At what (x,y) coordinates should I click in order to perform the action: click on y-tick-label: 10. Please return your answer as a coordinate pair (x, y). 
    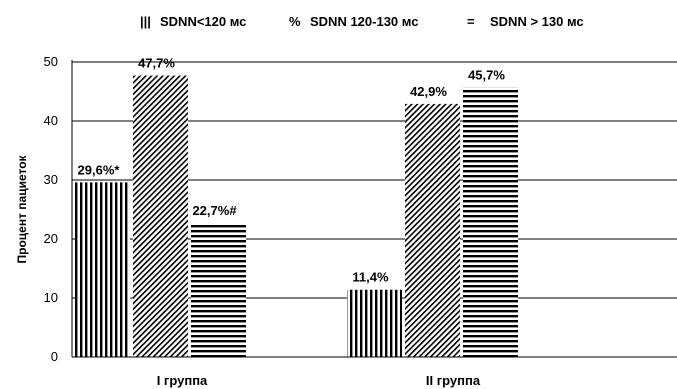
    Looking at the image, I should click on (51, 297).